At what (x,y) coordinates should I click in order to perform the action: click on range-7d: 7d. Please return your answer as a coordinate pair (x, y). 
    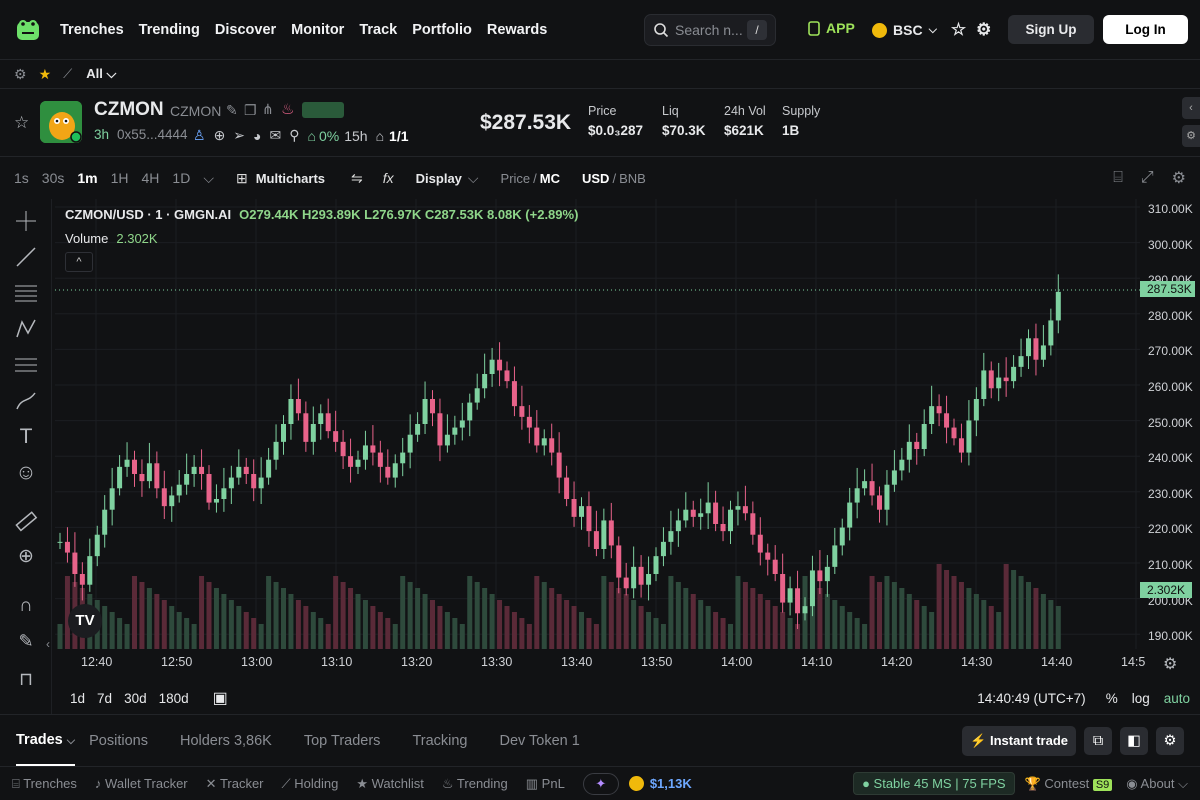
    Looking at the image, I should click on (105, 698).